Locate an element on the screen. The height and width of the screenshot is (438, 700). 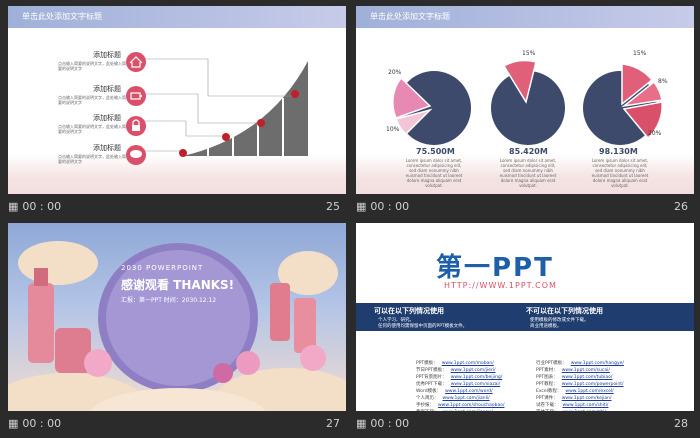
link-row: 试卷下载： www.1ppt.com/shiti/ is located at coordinates (572, 400).